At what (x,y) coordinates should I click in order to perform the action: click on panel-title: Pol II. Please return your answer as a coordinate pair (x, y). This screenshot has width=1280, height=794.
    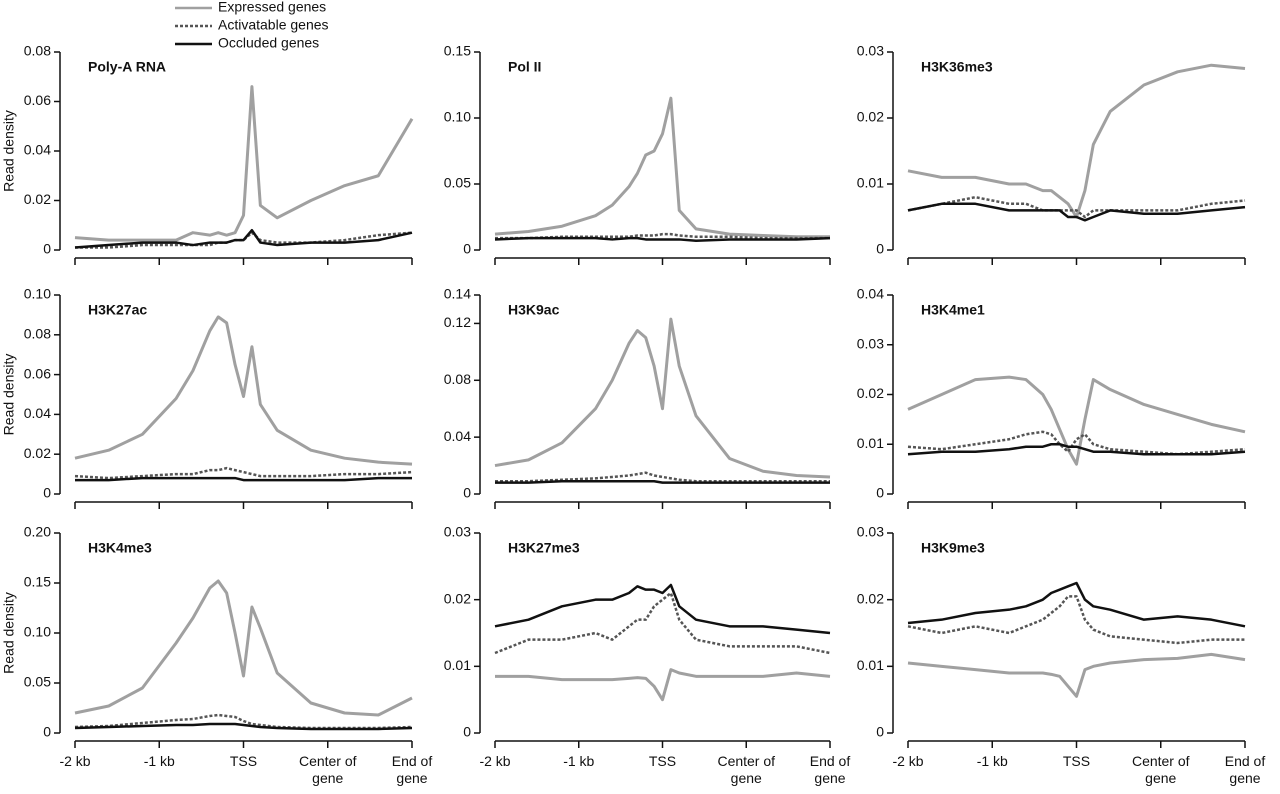
    Looking at the image, I should click on (524, 67).